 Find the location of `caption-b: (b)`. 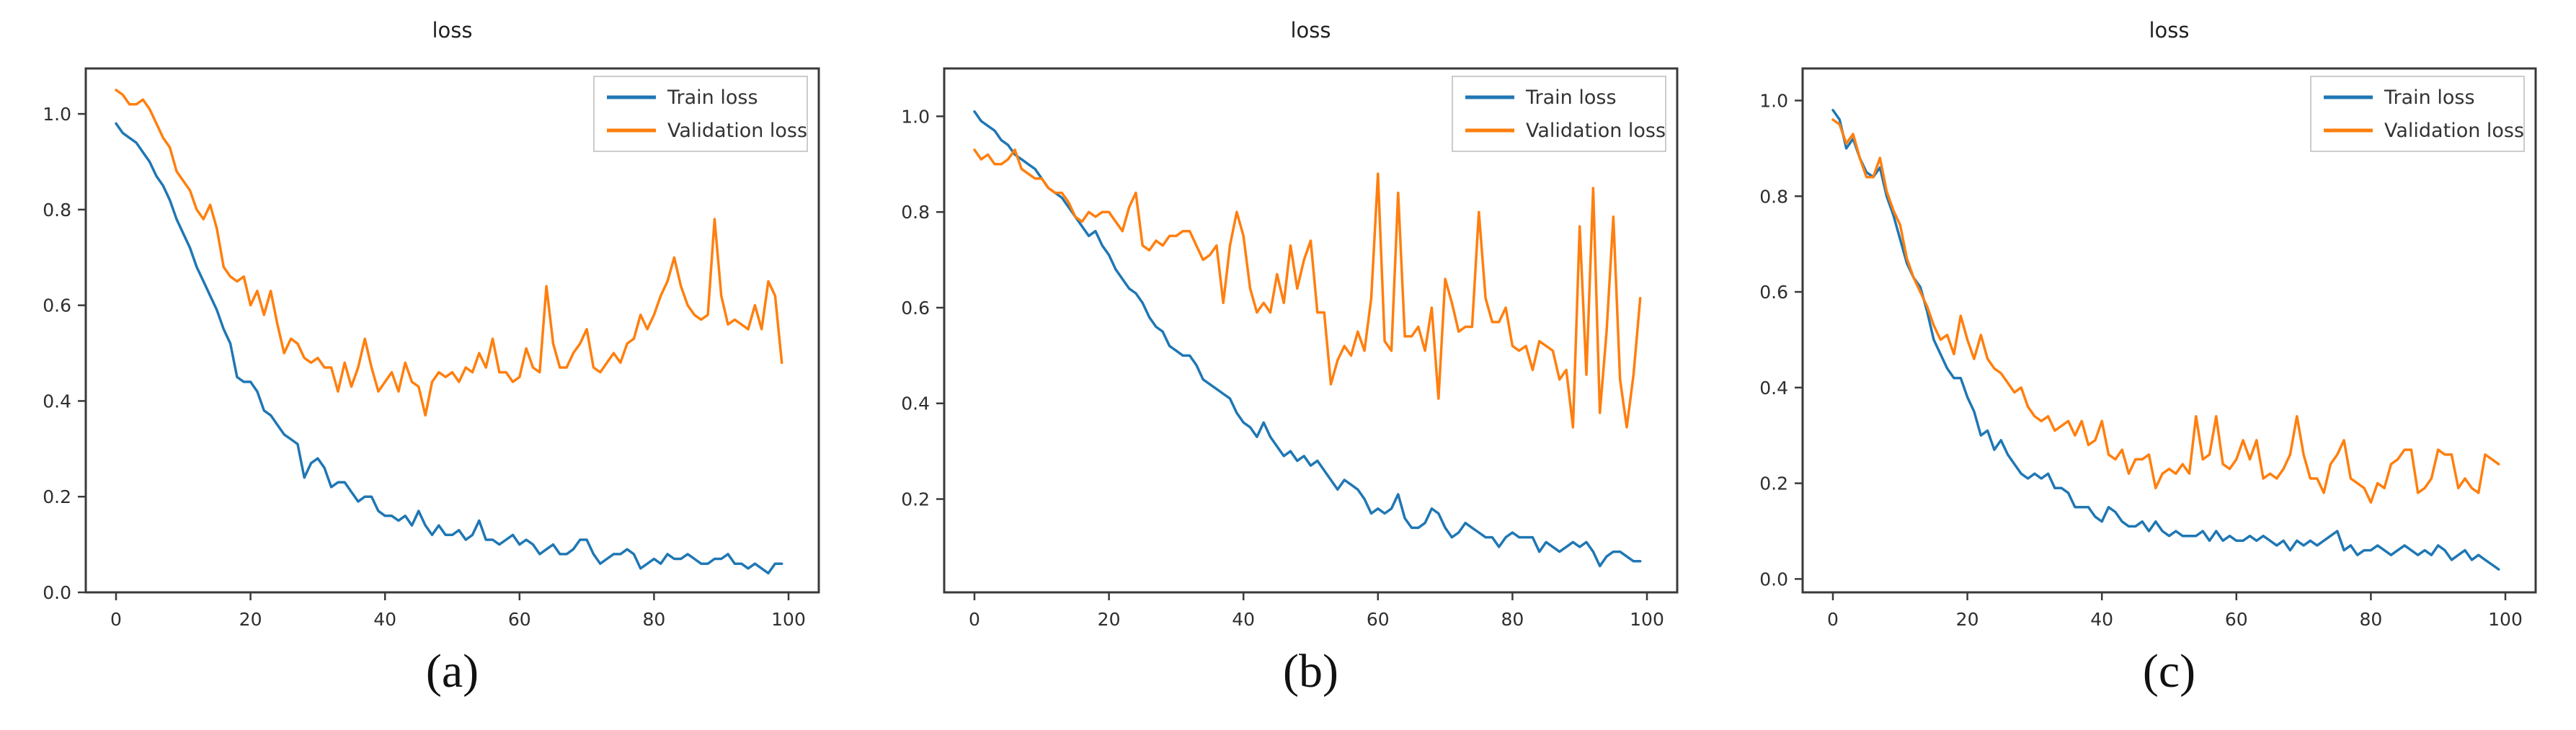

caption-b: (b) is located at coordinates (1310, 671).